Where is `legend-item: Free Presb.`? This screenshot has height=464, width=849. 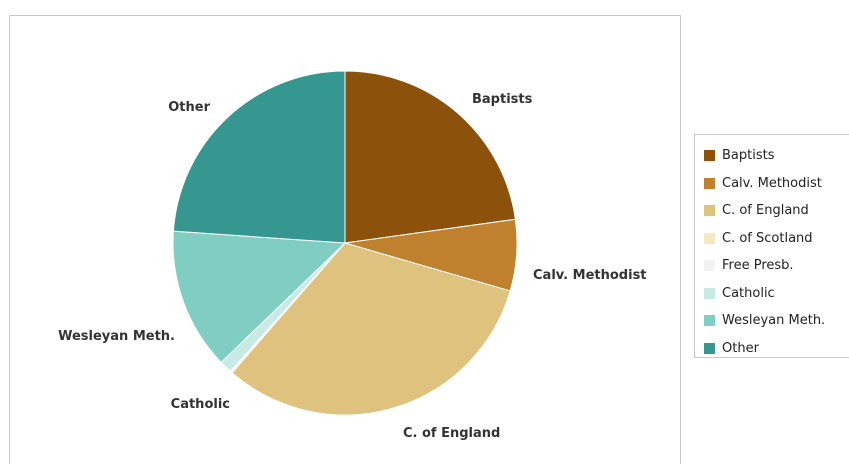
legend-item: Free Presb. is located at coordinates (776, 266).